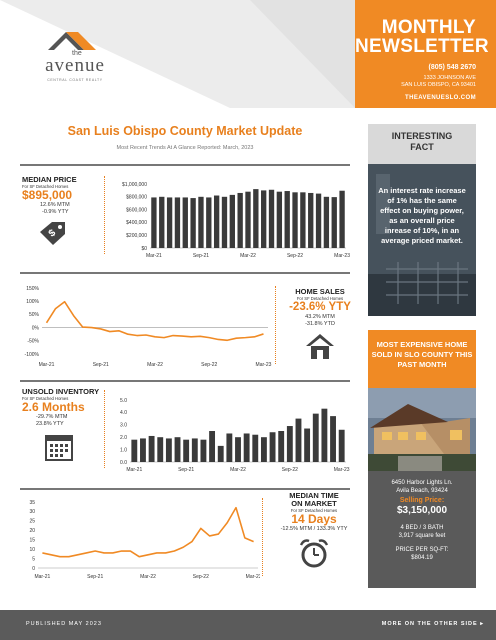 Image resolution: width=496 pixels, height=640 pixels. I want to click on calendar-icon, so click(59, 448).